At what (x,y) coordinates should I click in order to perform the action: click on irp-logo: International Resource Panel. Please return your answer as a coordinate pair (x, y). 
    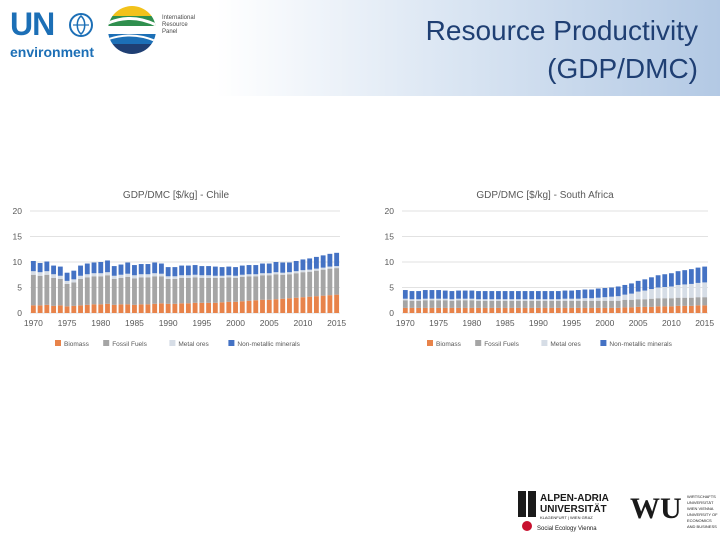
    Looking at the image, I should click on (159, 31).